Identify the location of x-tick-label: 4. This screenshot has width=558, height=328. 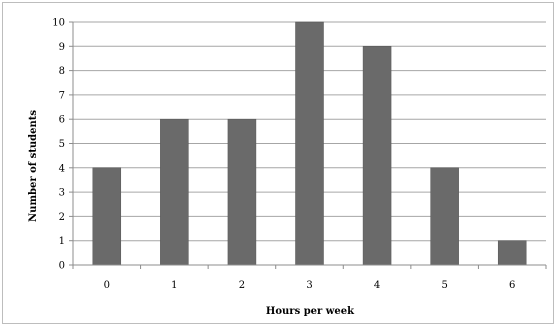
(377, 285).